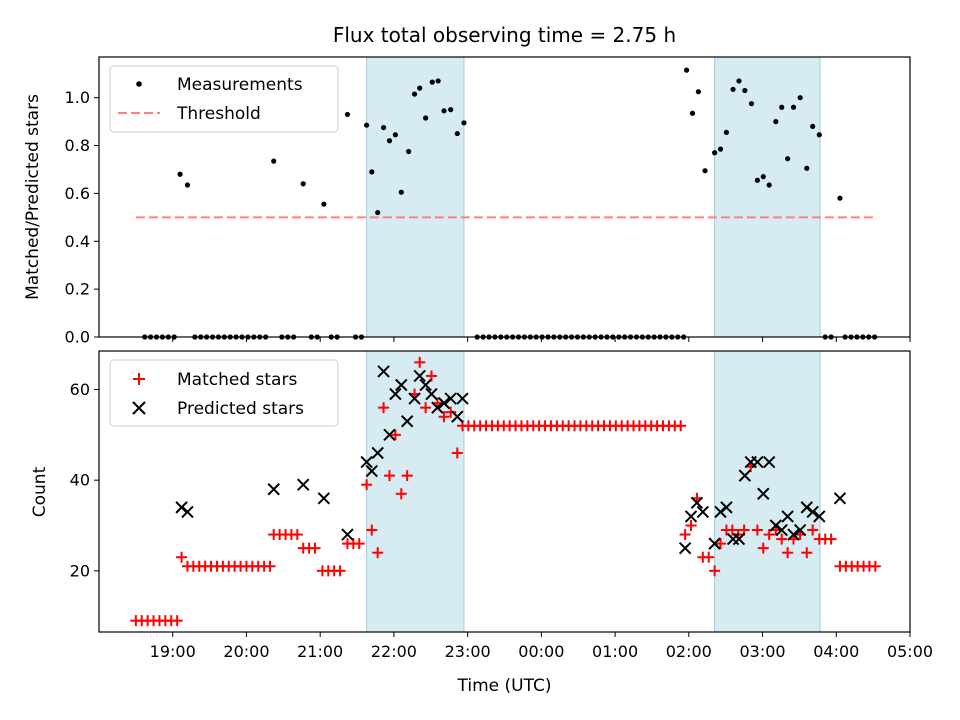 This screenshot has height=720, width=960. What do you see at coordinates (836, 651) in the screenshot?
I see `x-tick-label: 04:00` at bounding box center [836, 651].